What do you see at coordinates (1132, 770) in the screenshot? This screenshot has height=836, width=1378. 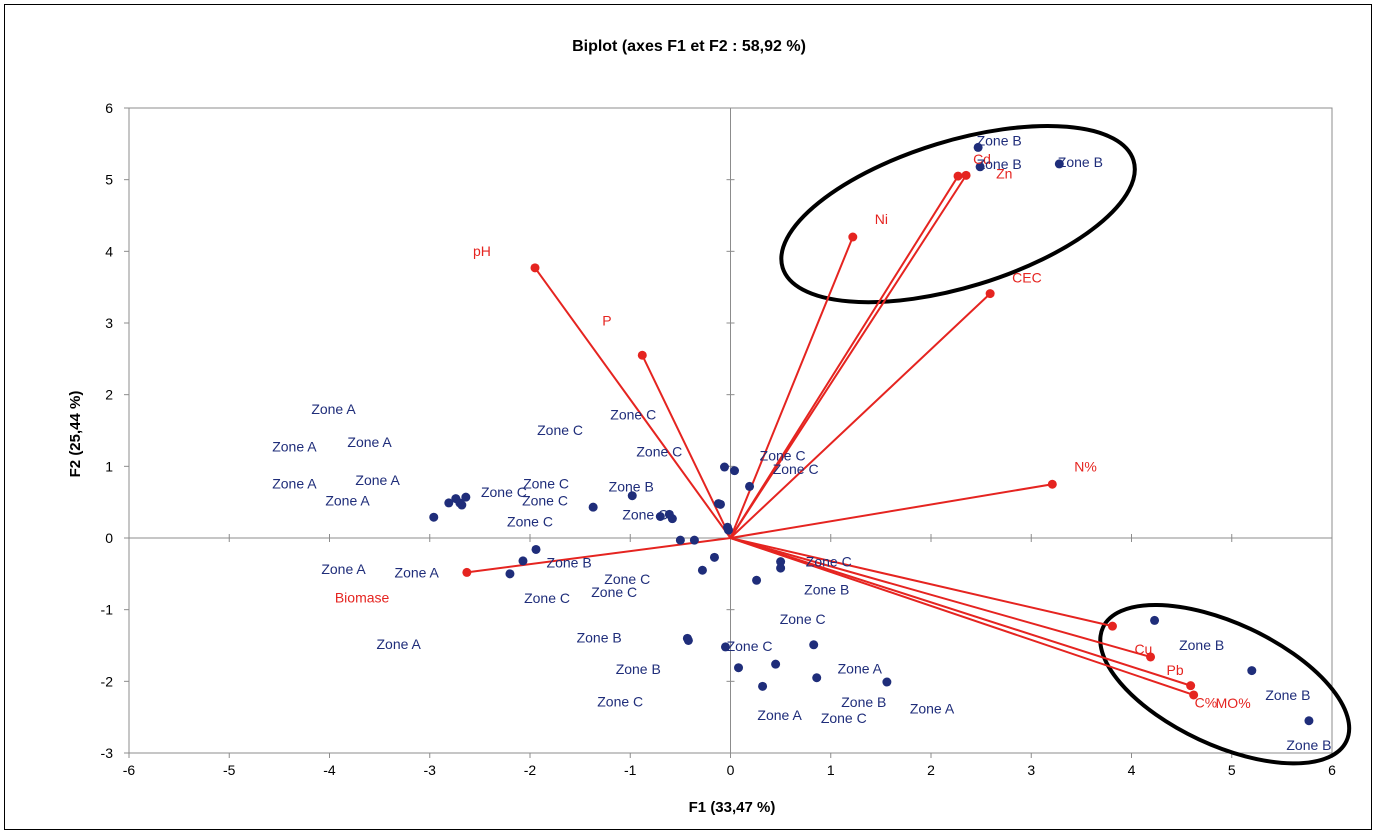 I see `x-tick-label: 4` at bounding box center [1132, 770].